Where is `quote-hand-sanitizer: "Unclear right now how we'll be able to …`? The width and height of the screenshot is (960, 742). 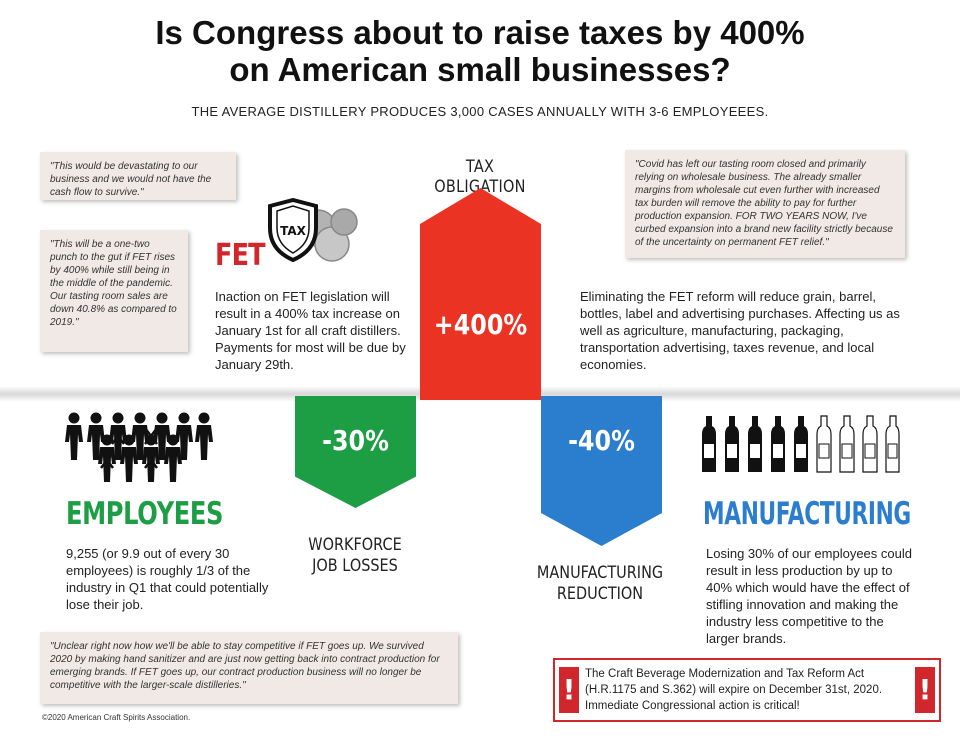
quote-hand-sanitizer: "Unclear right now how we'll be able to … is located at coordinates (249, 668).